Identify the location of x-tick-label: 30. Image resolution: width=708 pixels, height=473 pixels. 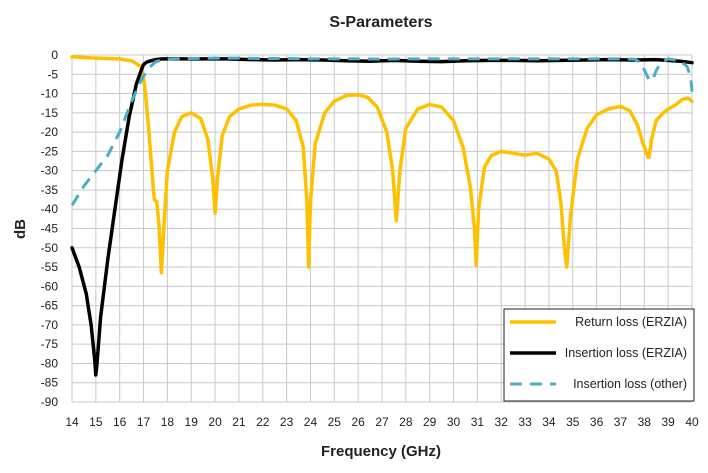
(454, 422).